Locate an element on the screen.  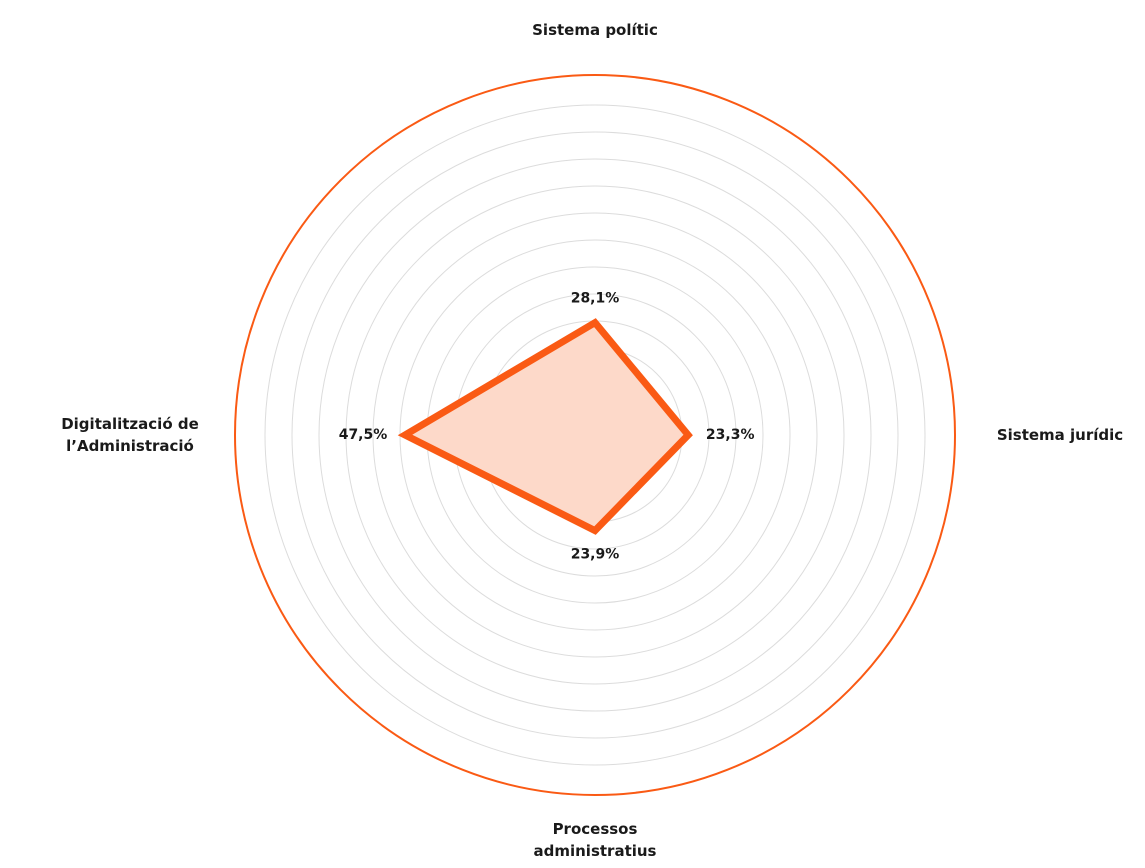
category-label: Sistema jurídic is located at coordinates (1060, 435).